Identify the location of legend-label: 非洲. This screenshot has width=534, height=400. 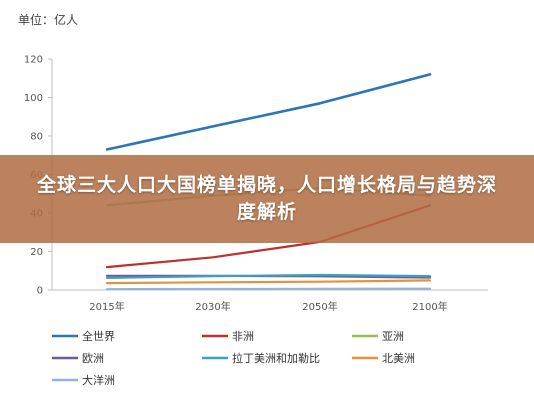
(243, 336).